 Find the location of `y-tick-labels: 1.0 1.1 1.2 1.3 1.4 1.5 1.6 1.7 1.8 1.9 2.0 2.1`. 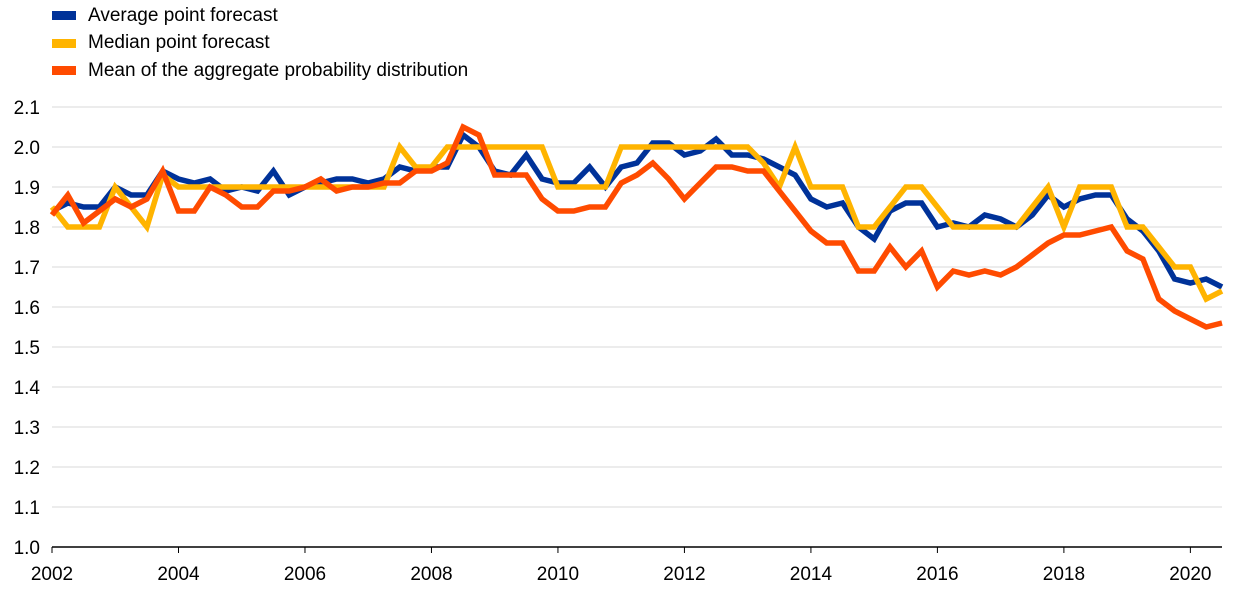

y-tick-labels: 1.0 1.1 1.2 1.3 1.4 1.5 1.6 1.7 1.8 1.9 2.0 2.1 is located at coordinates (27, 328).